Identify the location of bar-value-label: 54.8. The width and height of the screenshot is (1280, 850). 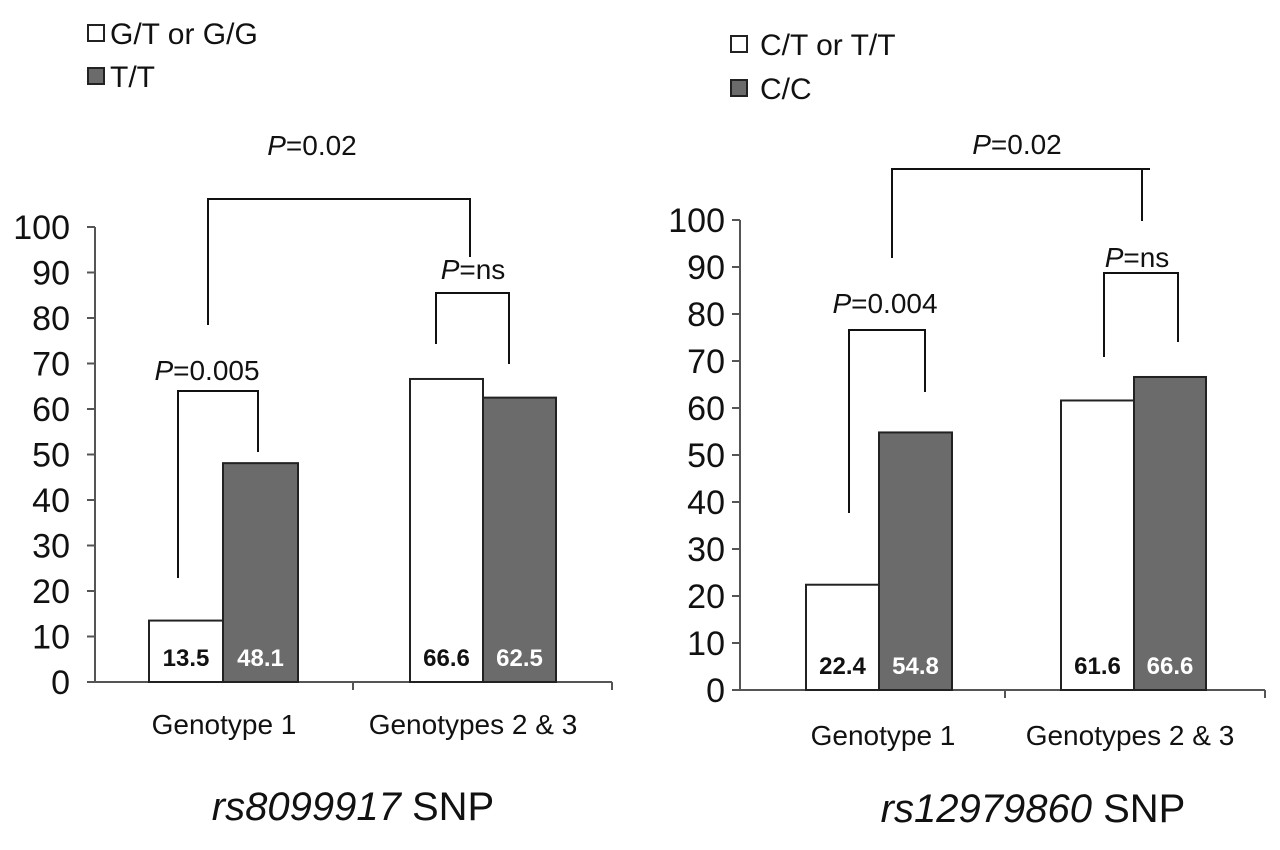
(915, 666).